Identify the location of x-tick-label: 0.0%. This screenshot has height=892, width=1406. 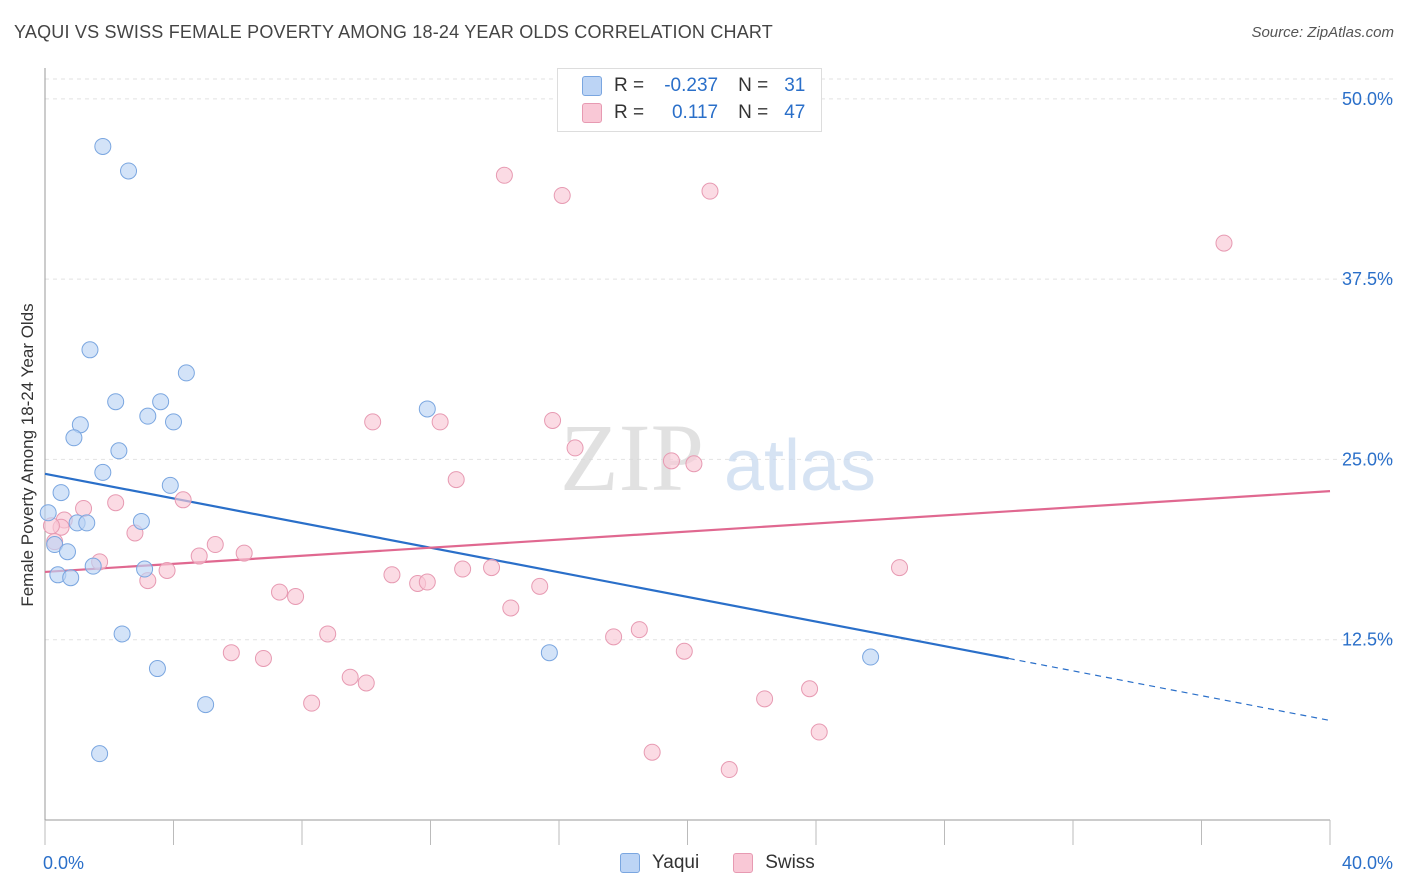
(63, 863).